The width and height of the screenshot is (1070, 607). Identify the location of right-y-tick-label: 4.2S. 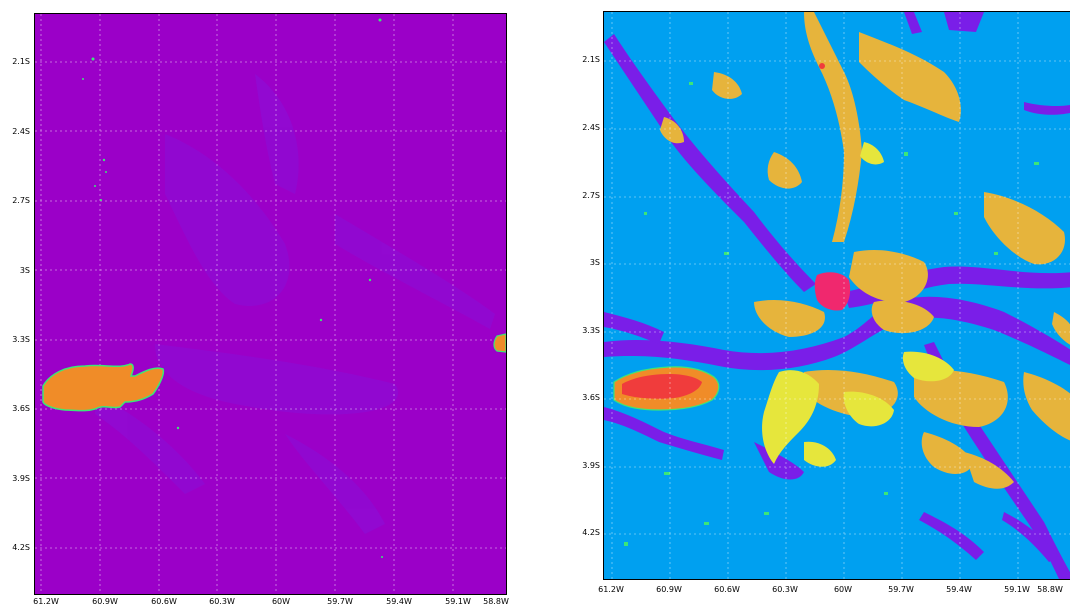
(591, 532).